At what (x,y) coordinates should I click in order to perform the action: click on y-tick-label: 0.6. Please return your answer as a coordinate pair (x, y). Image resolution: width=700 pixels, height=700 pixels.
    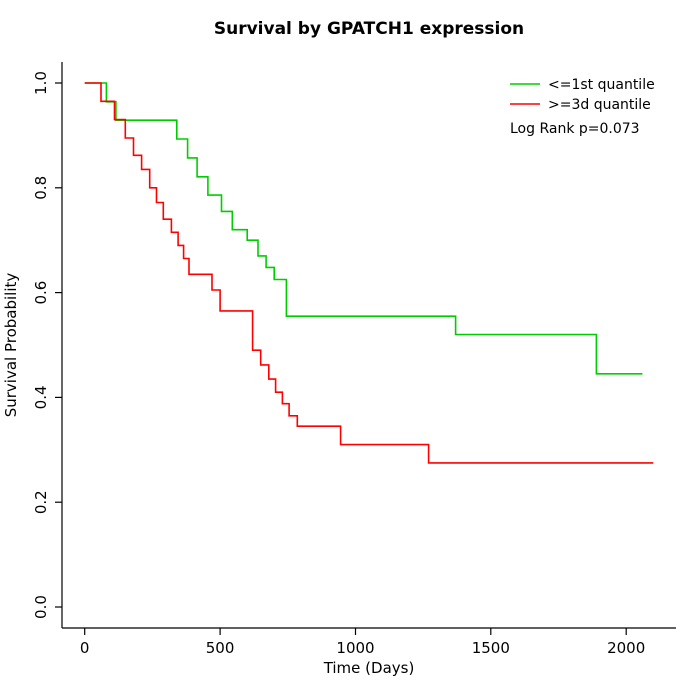
    Looking at the image, I should click on (41, 293).